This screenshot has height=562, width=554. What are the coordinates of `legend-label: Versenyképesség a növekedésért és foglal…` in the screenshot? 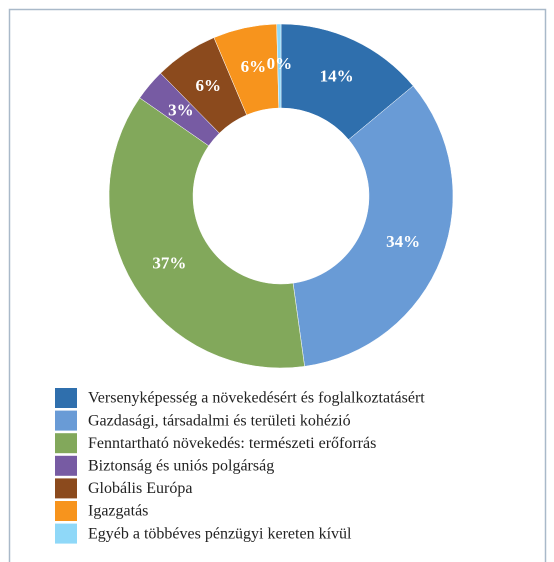 It's located at (256, 398).